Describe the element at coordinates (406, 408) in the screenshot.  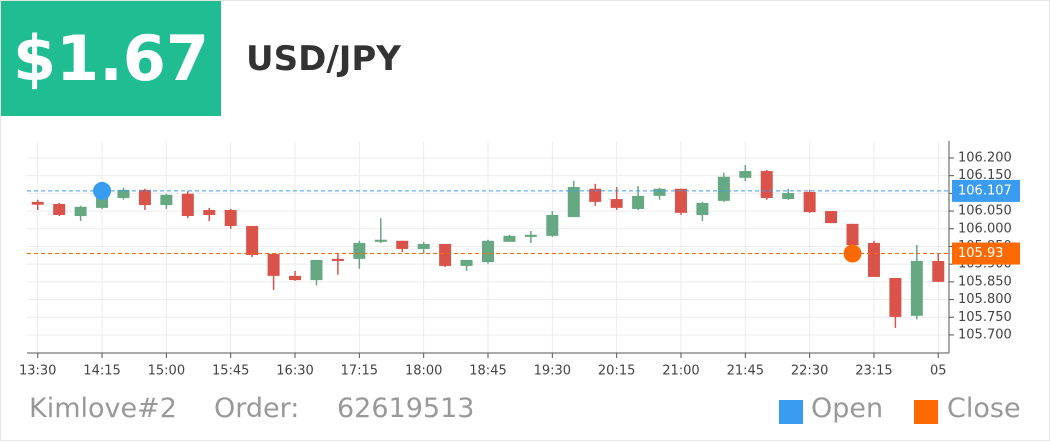
I see `order-number: 62619513` at that location.